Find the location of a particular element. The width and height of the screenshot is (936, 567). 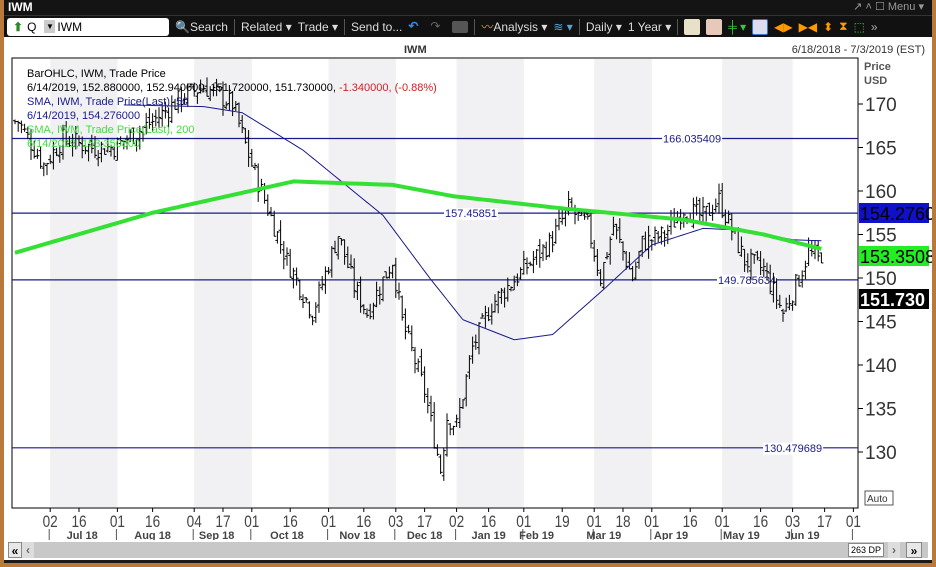

symbol-input: ⬆ Q ▼ IWM is located at coordinates (88, 26).